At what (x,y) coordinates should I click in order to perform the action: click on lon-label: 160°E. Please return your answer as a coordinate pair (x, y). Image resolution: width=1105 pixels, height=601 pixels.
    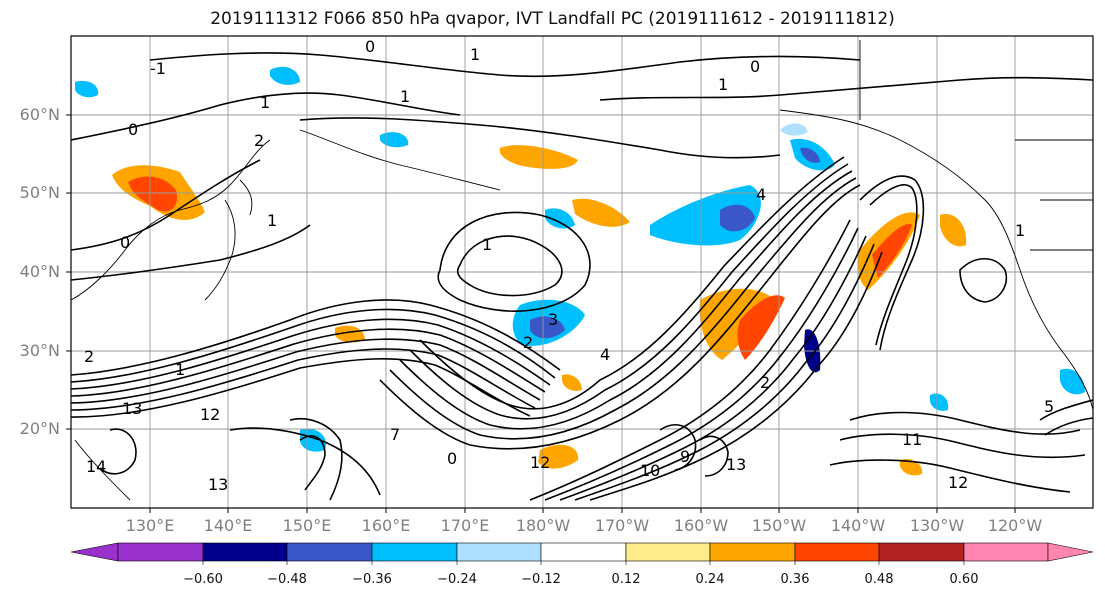
    Looking at the image, I should click on (386, 525).